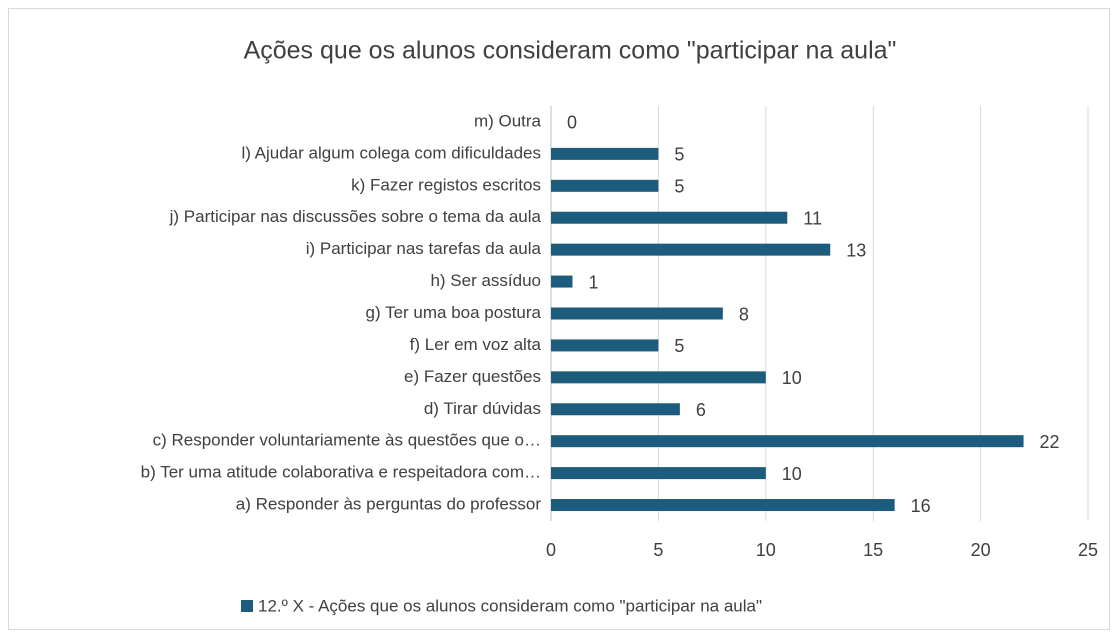 Image resolution: width=1118 pixels, height=638 pixels. Describe the element at coordinates (572, 123) in the screenshot. I see `data-label: 0` at that location.